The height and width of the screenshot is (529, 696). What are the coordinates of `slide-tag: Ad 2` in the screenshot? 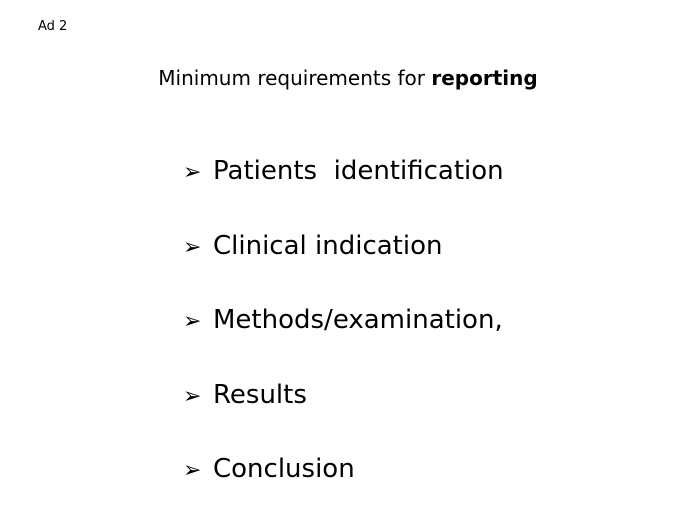 It's located at (53, 26).